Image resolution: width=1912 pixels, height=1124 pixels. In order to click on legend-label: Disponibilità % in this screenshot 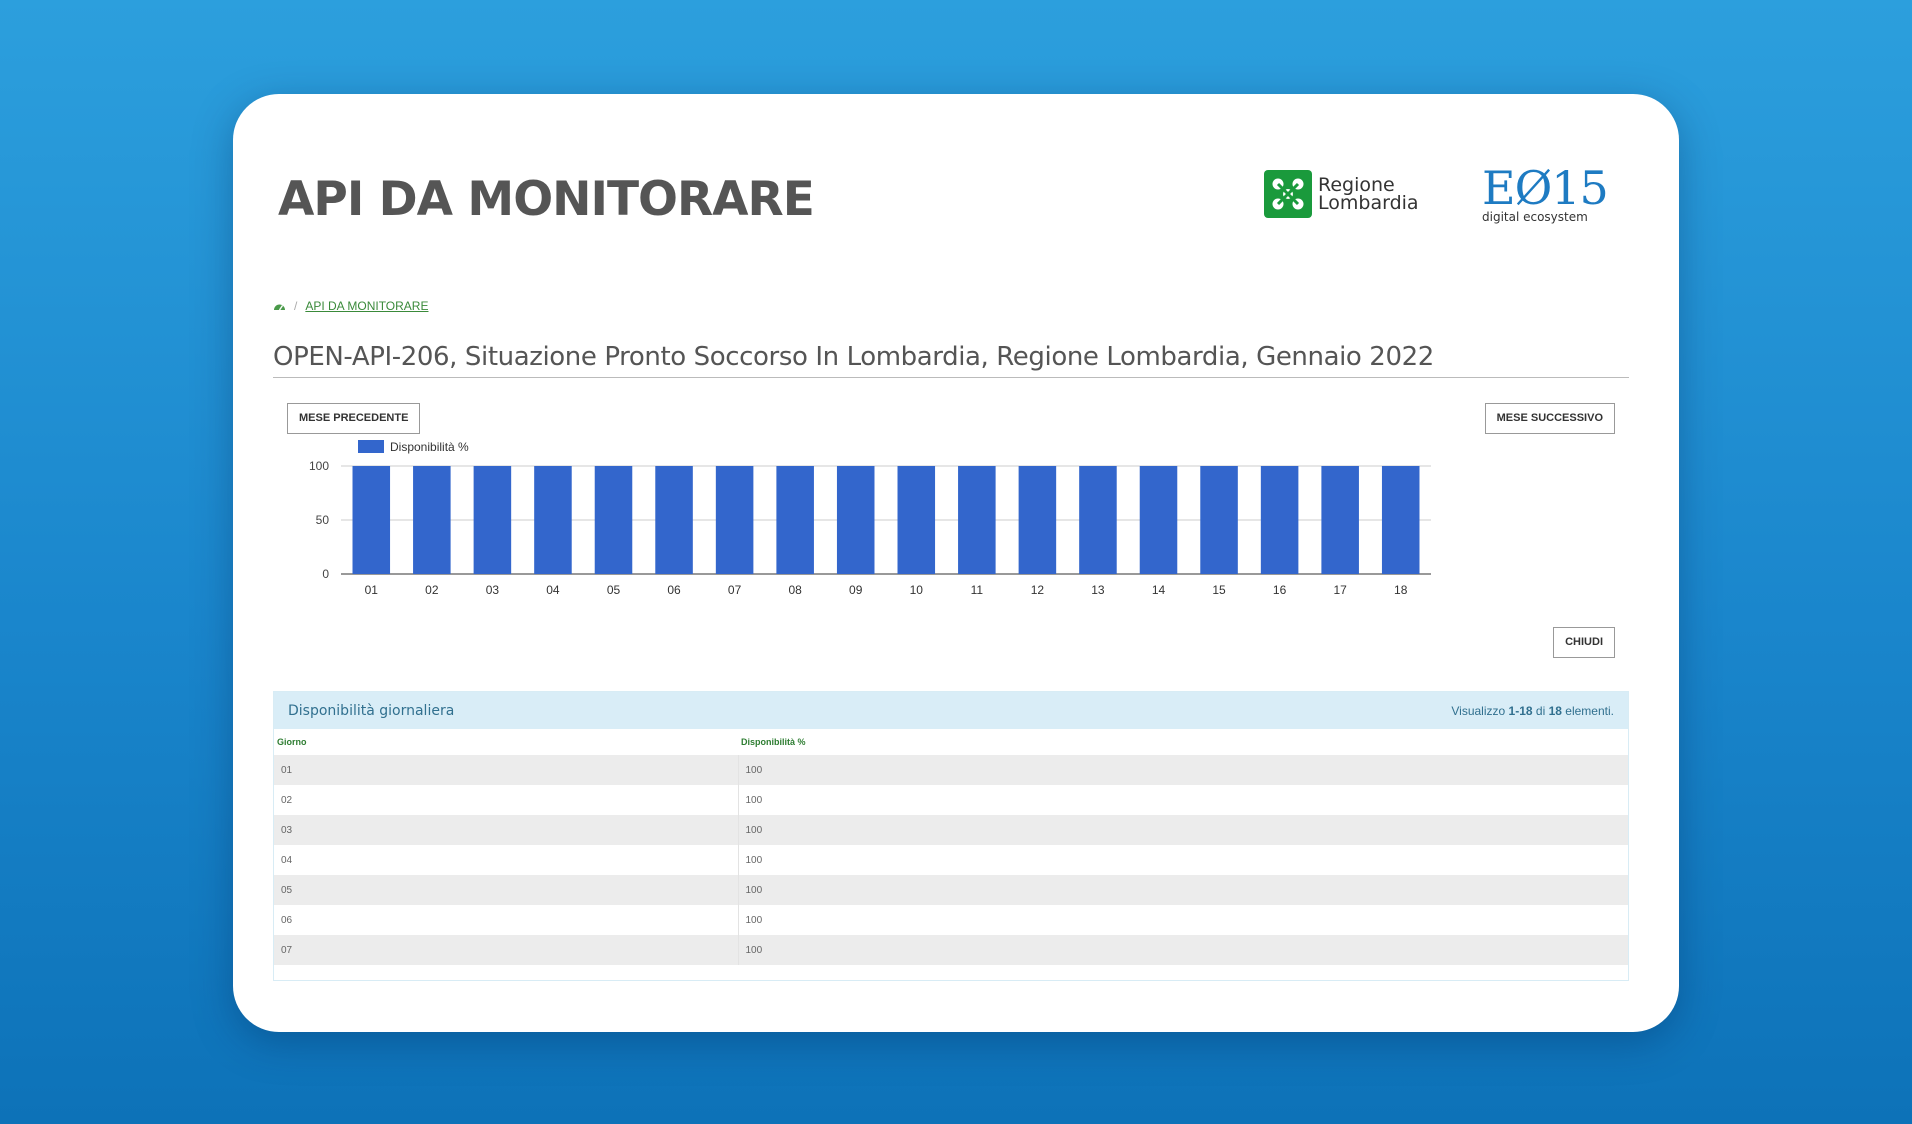, I will do `click(429, 447)`.